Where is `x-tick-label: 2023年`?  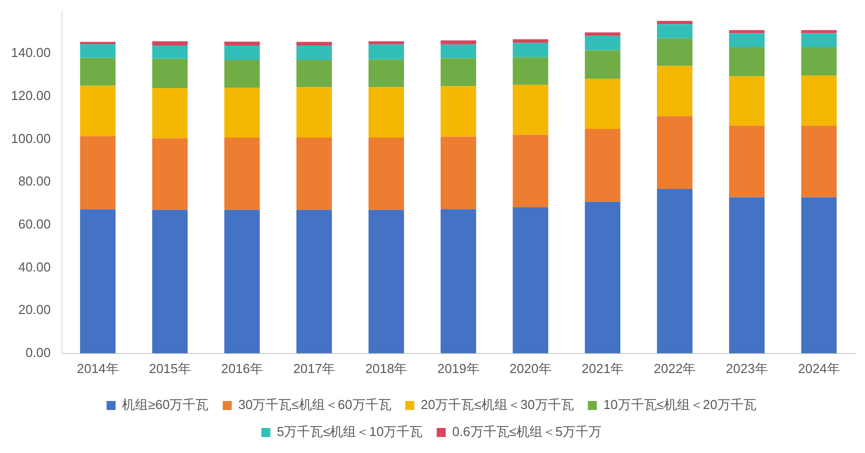
x-tick-label: 2023年 is located at coordinates (747, 368).